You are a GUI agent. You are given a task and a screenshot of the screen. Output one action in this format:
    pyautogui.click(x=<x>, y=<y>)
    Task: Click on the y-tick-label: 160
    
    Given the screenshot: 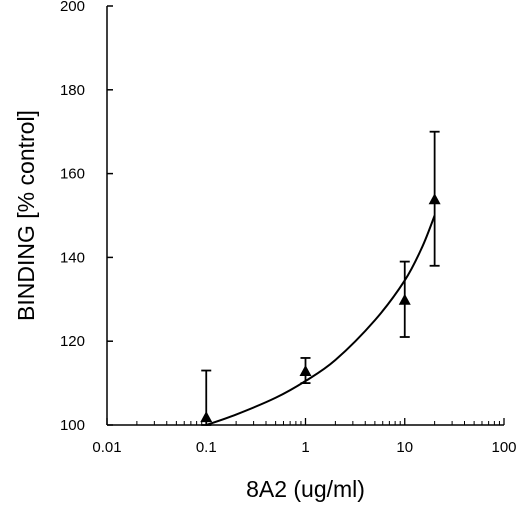 What is the action you would take?
    pyautogui.click(x=72, y=174)
    